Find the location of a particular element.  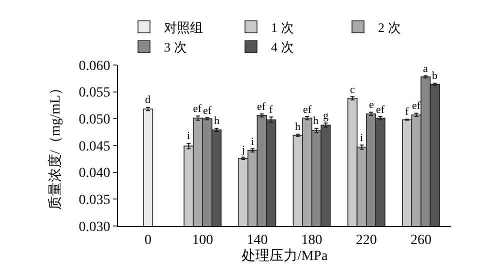

x-tick-label: 220 is located at coordinates (366, 240).